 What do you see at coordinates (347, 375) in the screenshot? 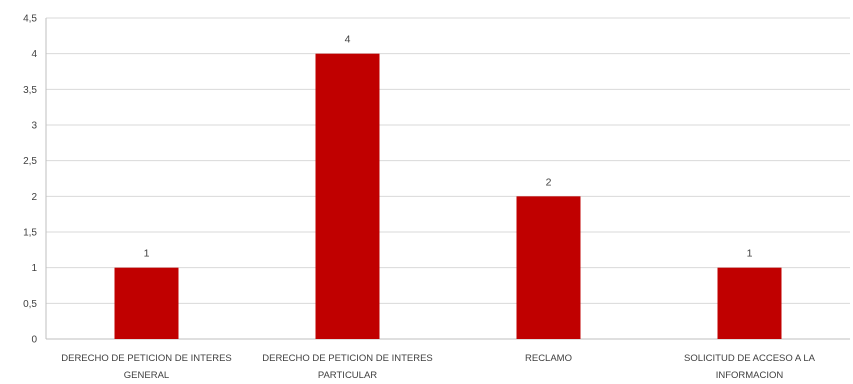
I see `x-tick-label: PARTICULAR` at bounding box center [347, 375].